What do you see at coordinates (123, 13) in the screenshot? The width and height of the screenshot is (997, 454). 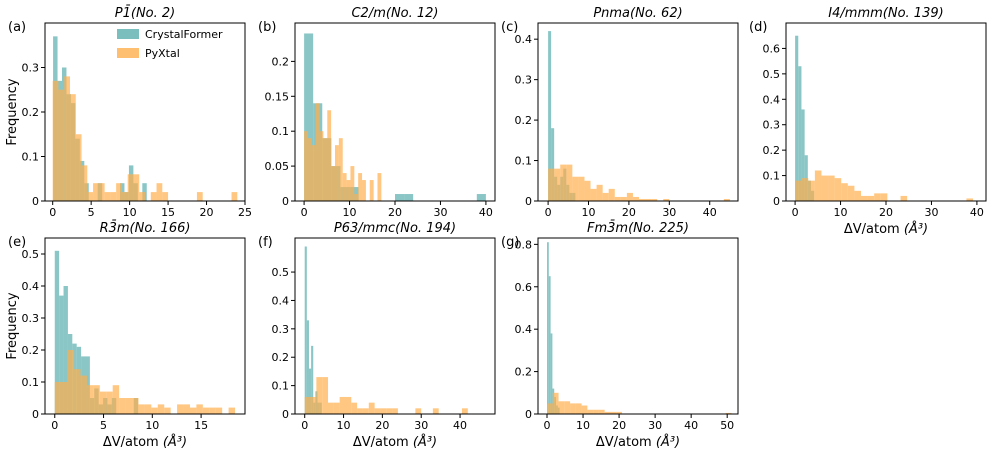 I see `title-spacegroup: P1̄` at bounding box center [123, 13].